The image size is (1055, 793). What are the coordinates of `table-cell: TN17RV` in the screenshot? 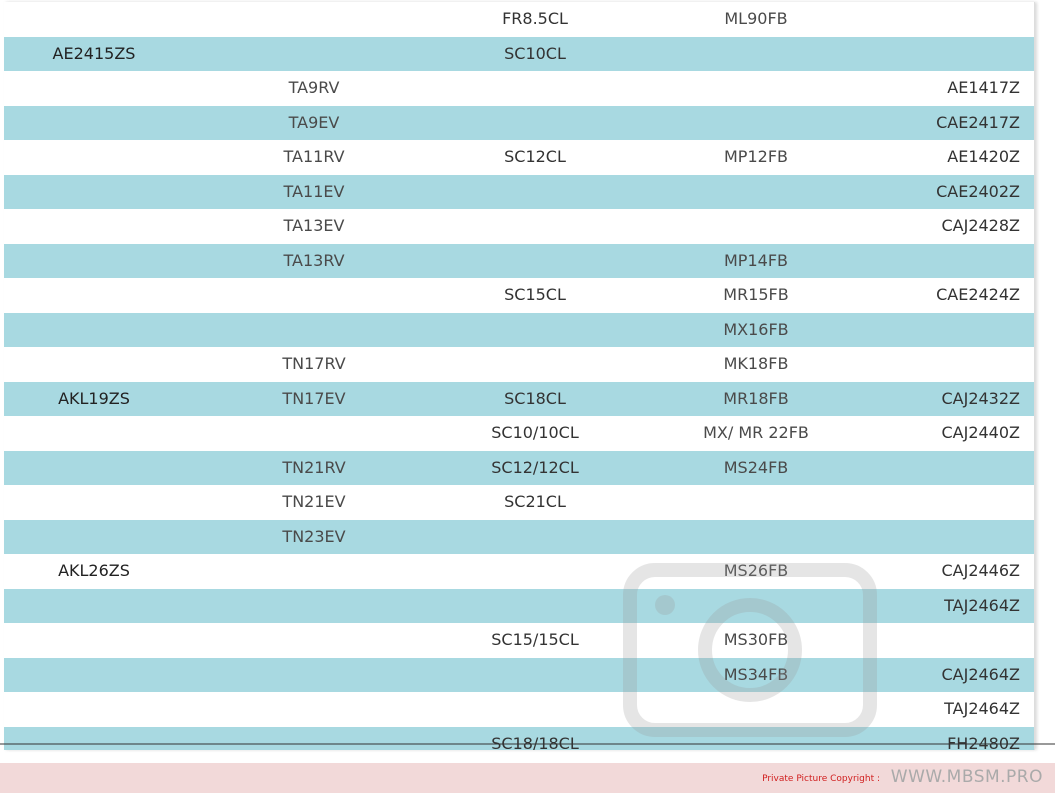 It's located at (314, 363).